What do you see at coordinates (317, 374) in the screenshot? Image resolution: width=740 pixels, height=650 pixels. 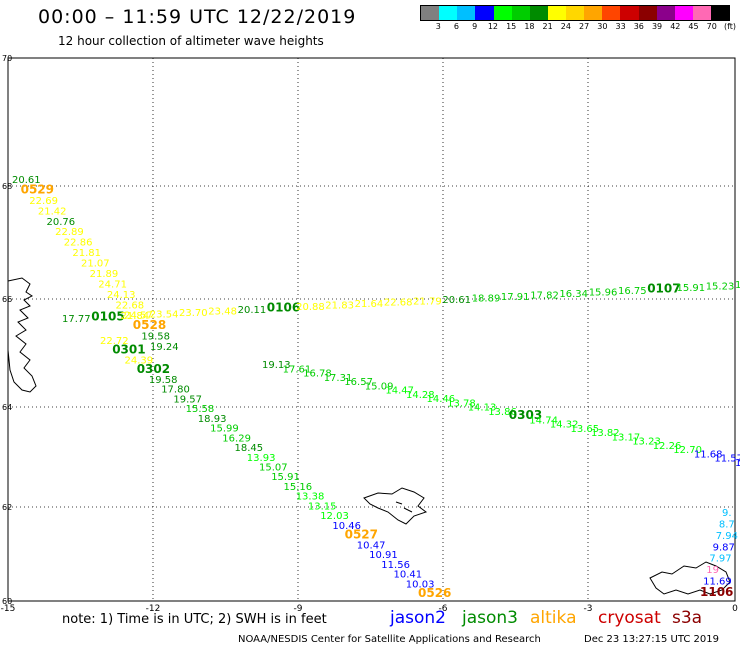 I see `wave-height-label: 16.78` at bounding box center [317, 374].